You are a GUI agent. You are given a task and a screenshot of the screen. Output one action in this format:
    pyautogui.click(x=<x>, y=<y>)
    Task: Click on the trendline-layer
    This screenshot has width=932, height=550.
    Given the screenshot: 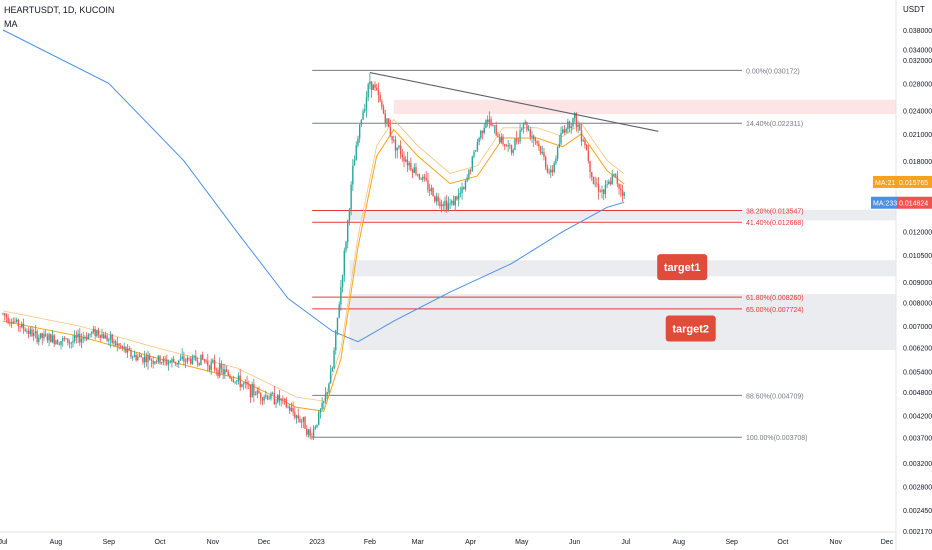 What is the action you would take?
    pyautogui.click(x=514, y=101)
    